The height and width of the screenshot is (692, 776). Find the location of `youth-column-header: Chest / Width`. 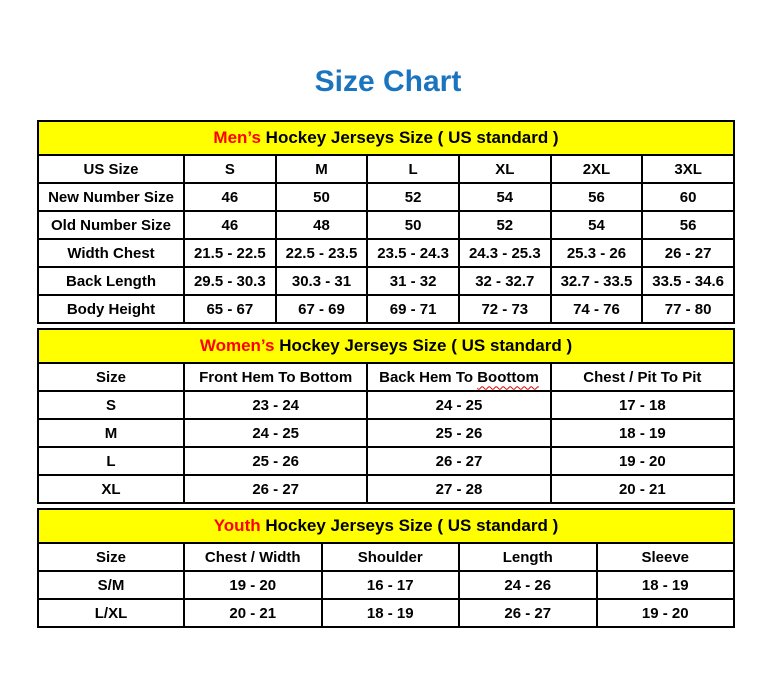

youth-column-header: Chest / Width is located at coordinates (253, 557).